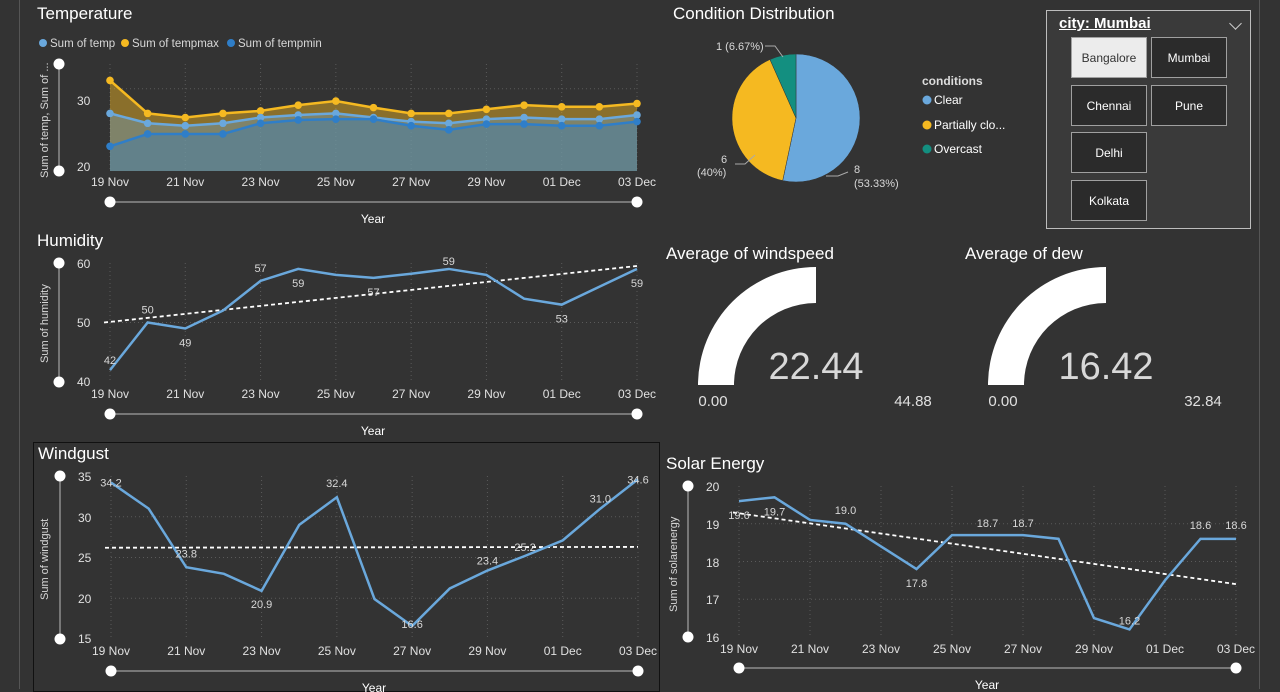 The height and width of the screenshot is (692, 1280). I want to click on humidity-series-line, so click(373, 319).